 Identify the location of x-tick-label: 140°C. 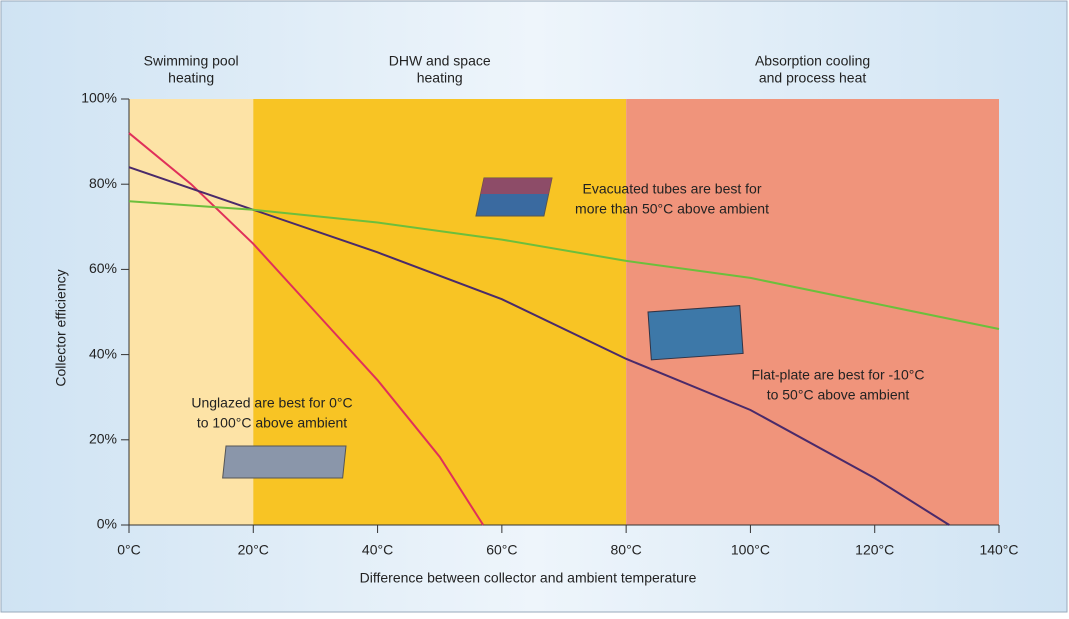
(998, 550).